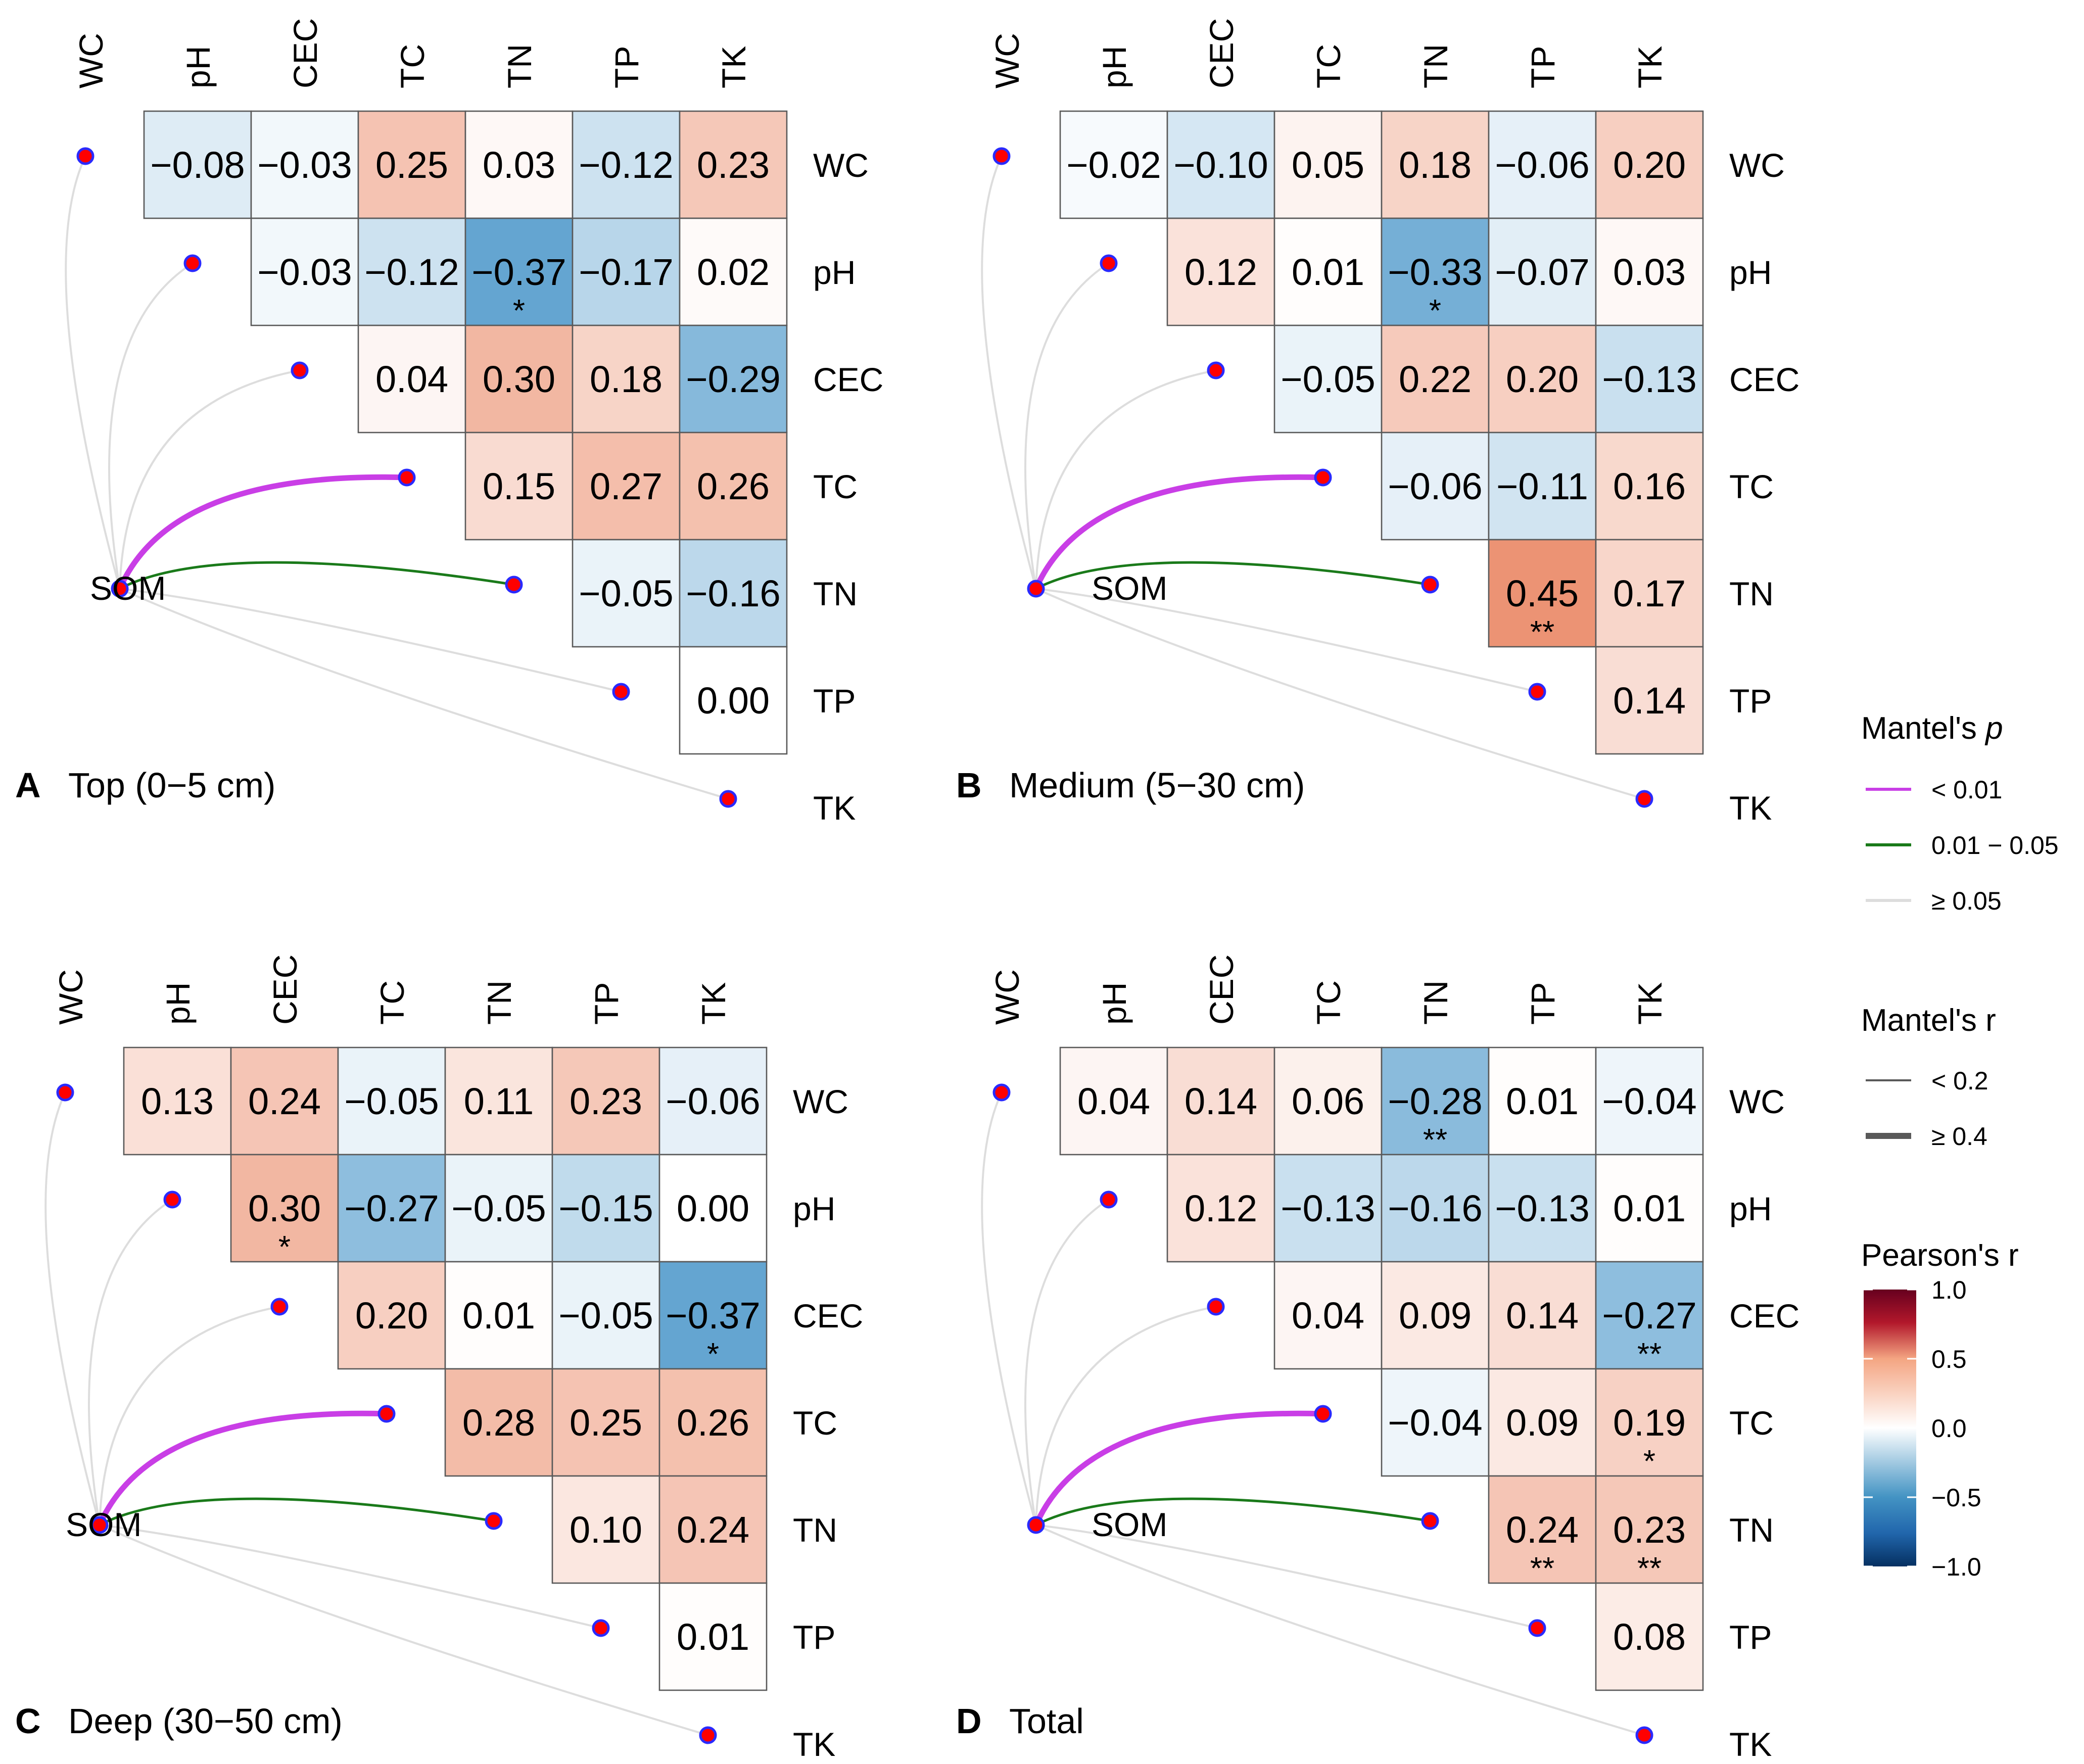  Describe the element at coordinates (120, 589) in the screenshot. I see `som-node` at that location.